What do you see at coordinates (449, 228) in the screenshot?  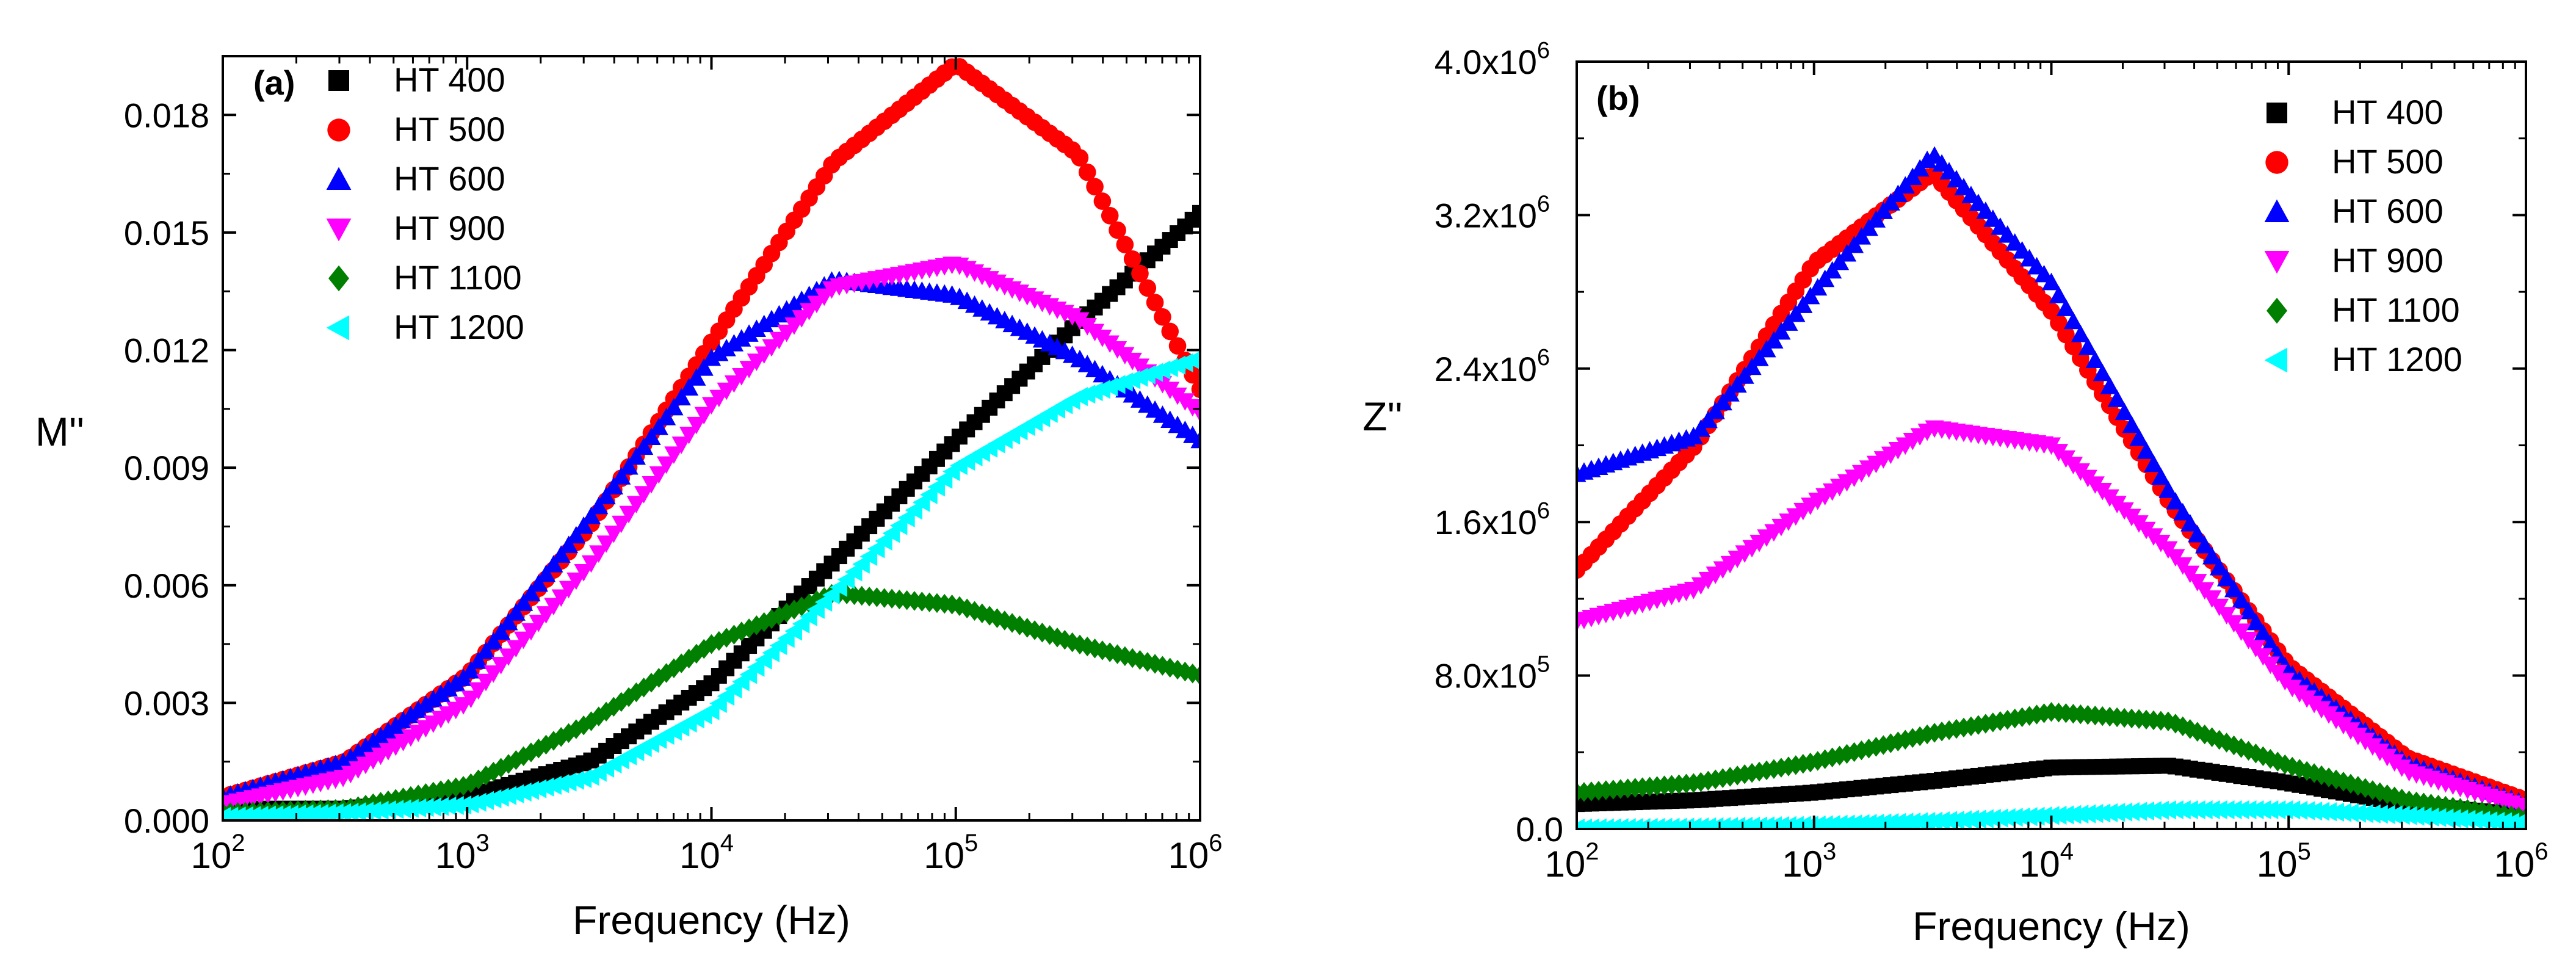 I see `legend-label: HT 900` at bounding box center [449, 228].